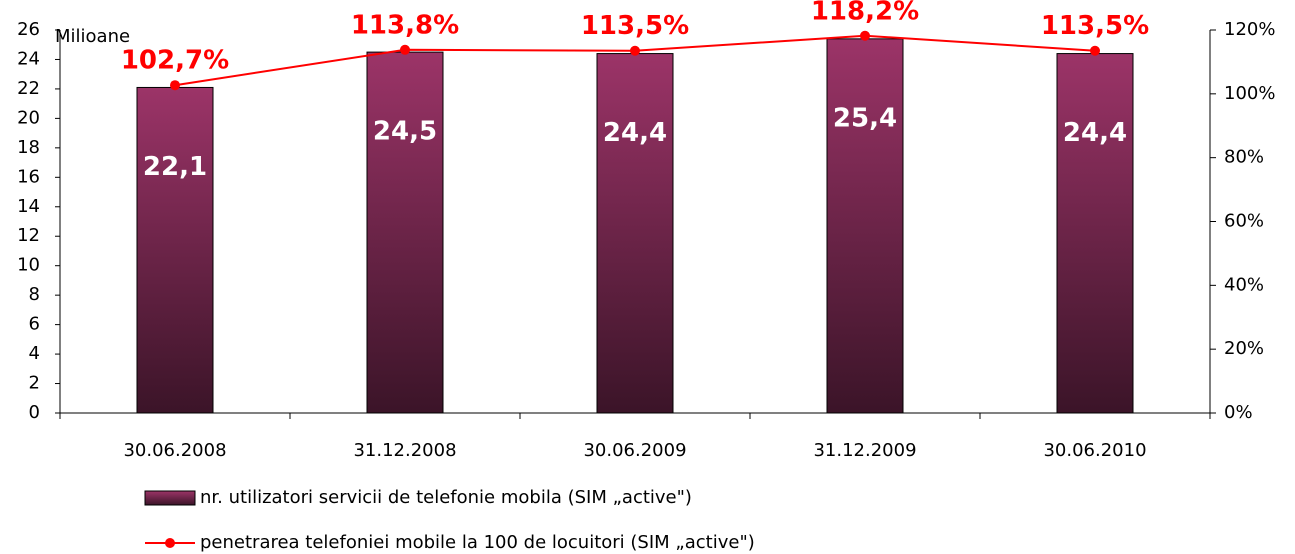 The height and width of the screenshot is (554, 1295). Describe the element at coordinates (1244, 157) in the screenshot. I see `y2-tick-label: 80%` at that location.